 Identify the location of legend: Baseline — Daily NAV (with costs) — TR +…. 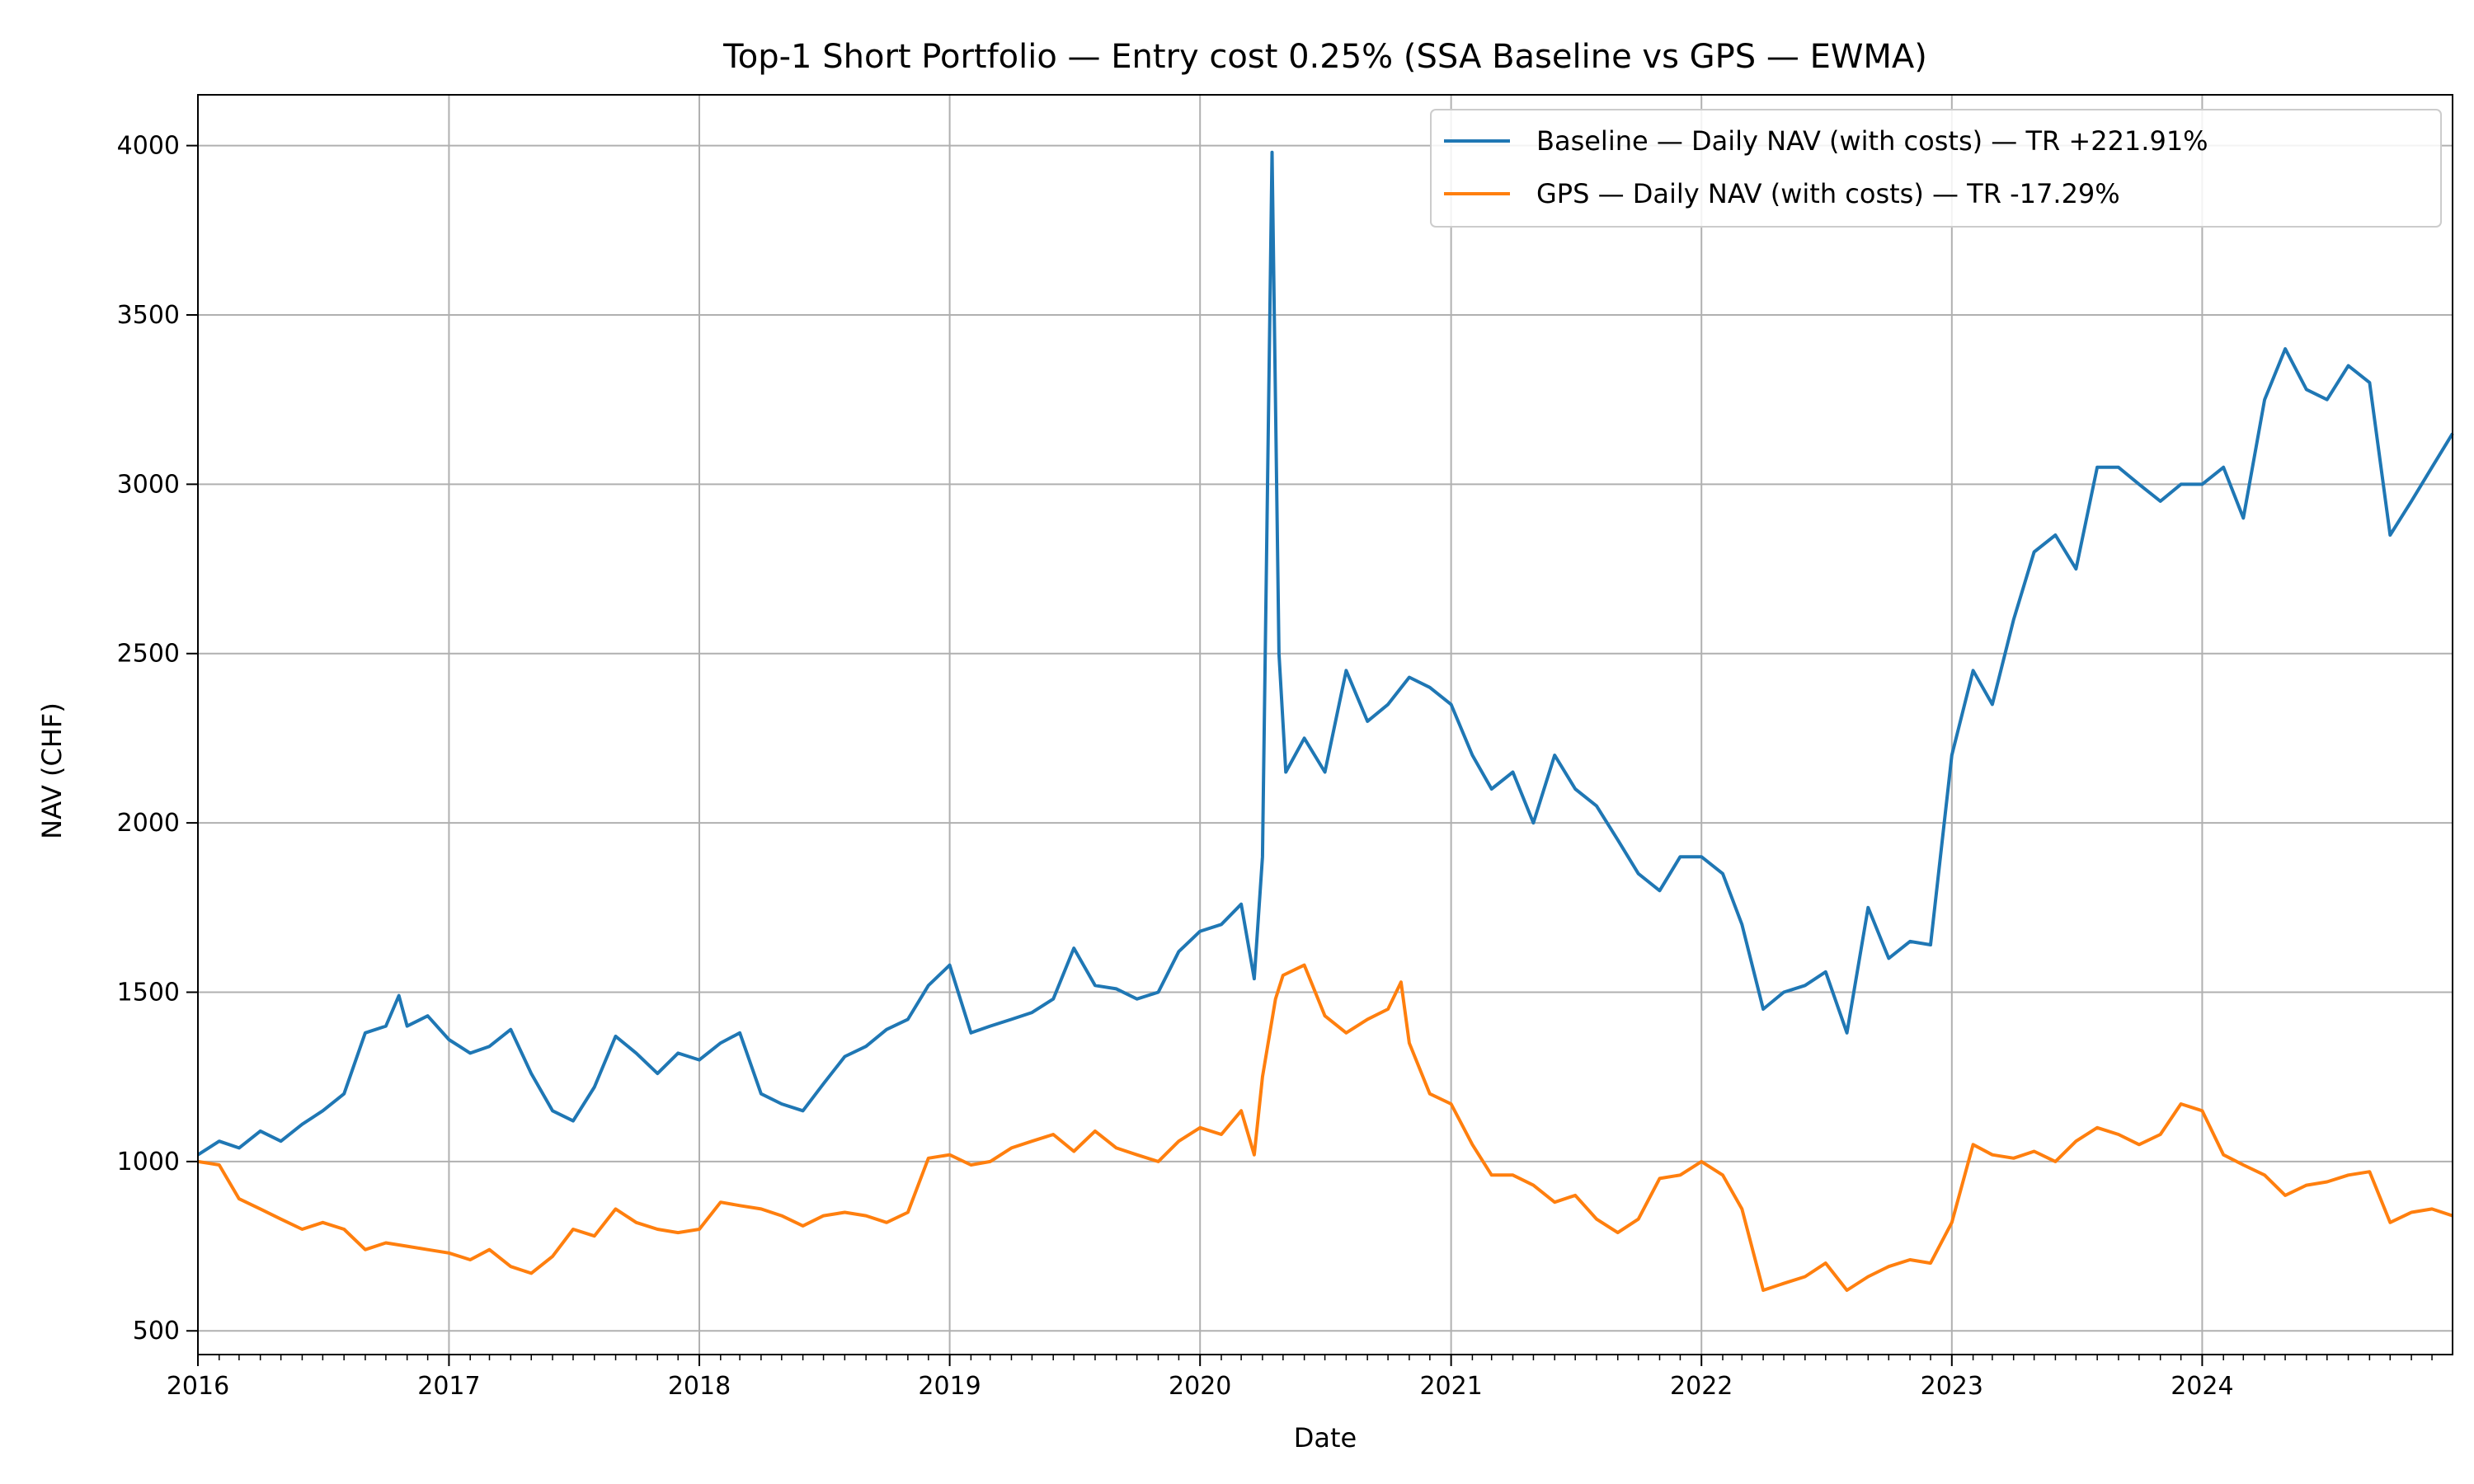
(1936, 168).